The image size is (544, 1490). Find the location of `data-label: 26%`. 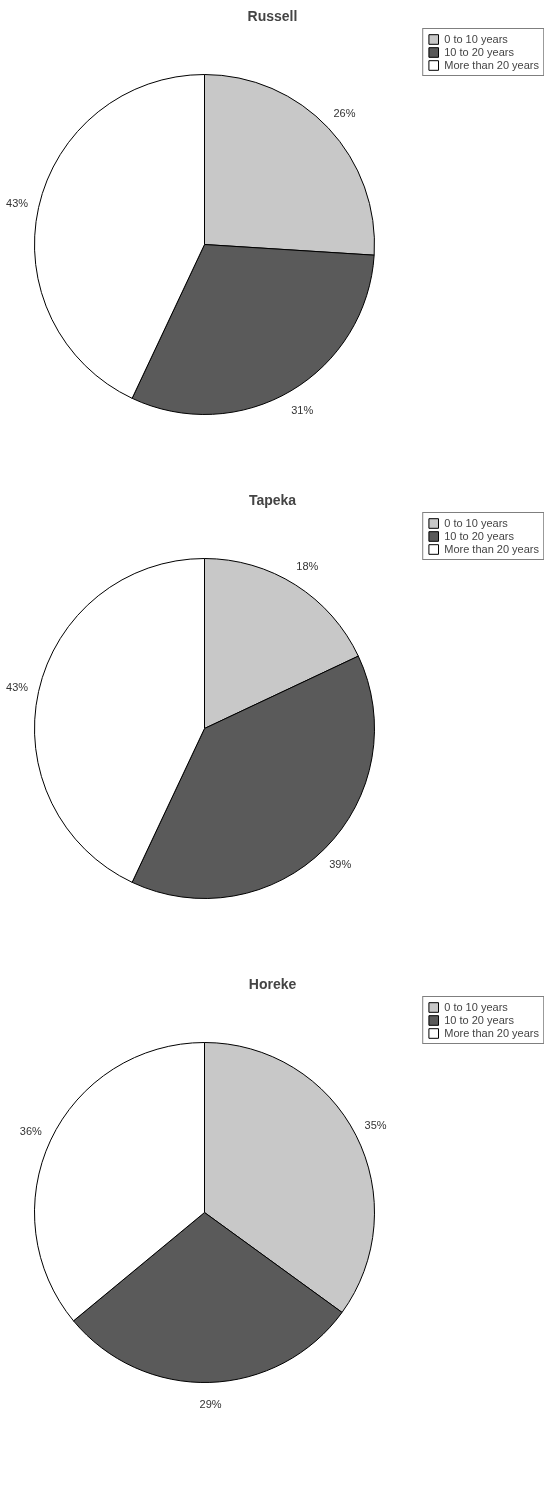

data-label: 26% is located at coordinates (344, 113).